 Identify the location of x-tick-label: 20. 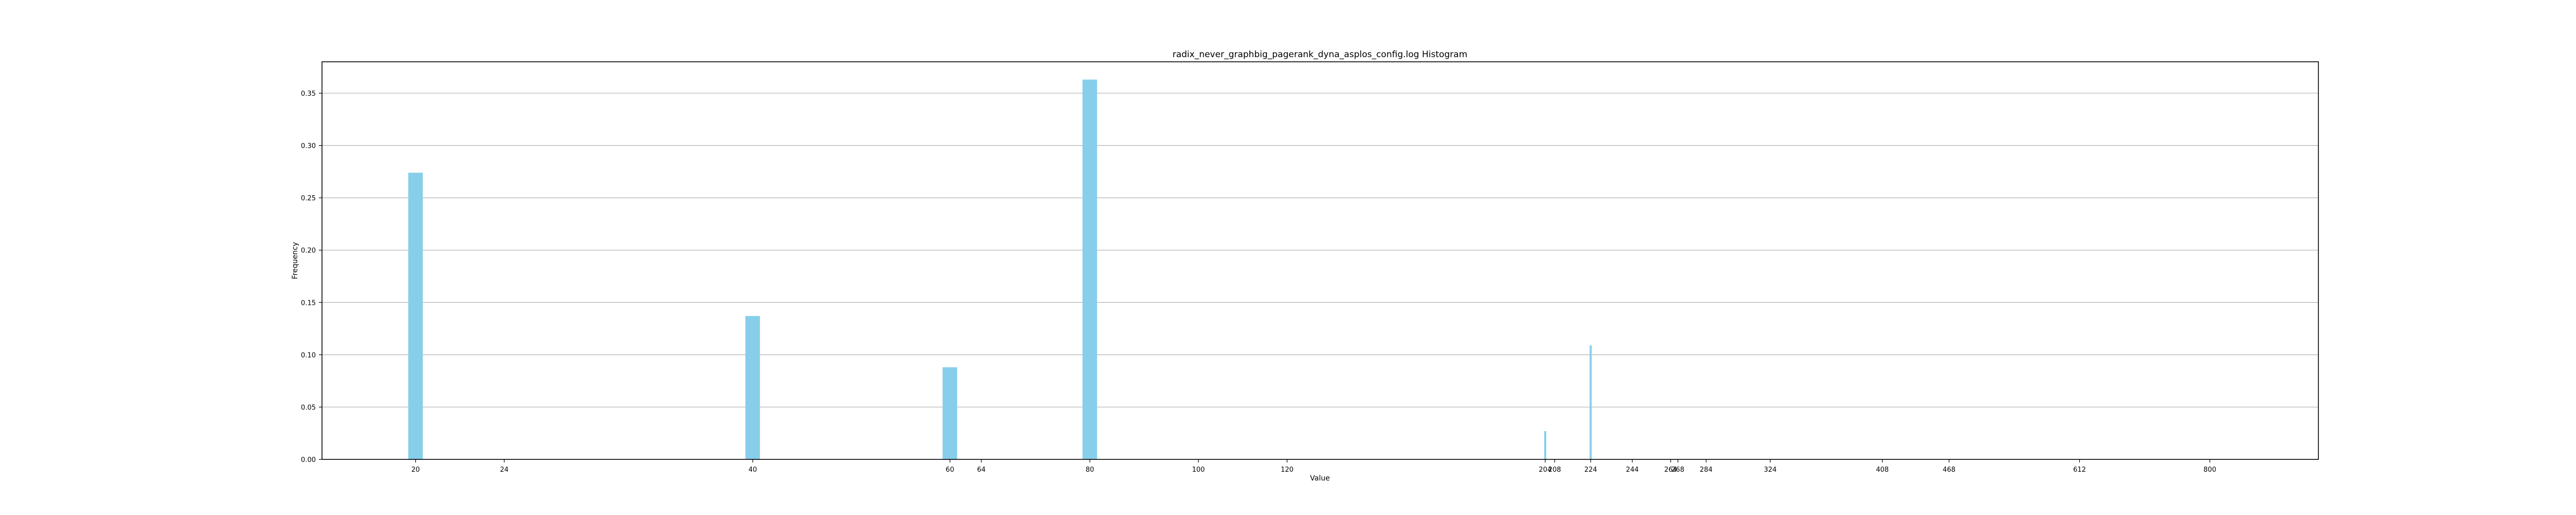
(415, 470).